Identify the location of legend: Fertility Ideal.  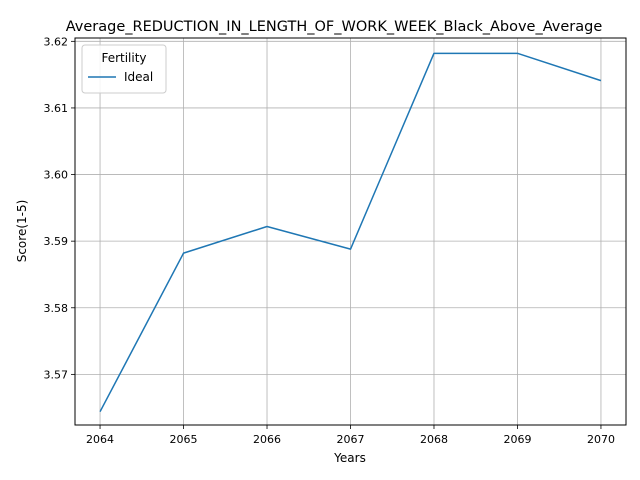
(124, 69).